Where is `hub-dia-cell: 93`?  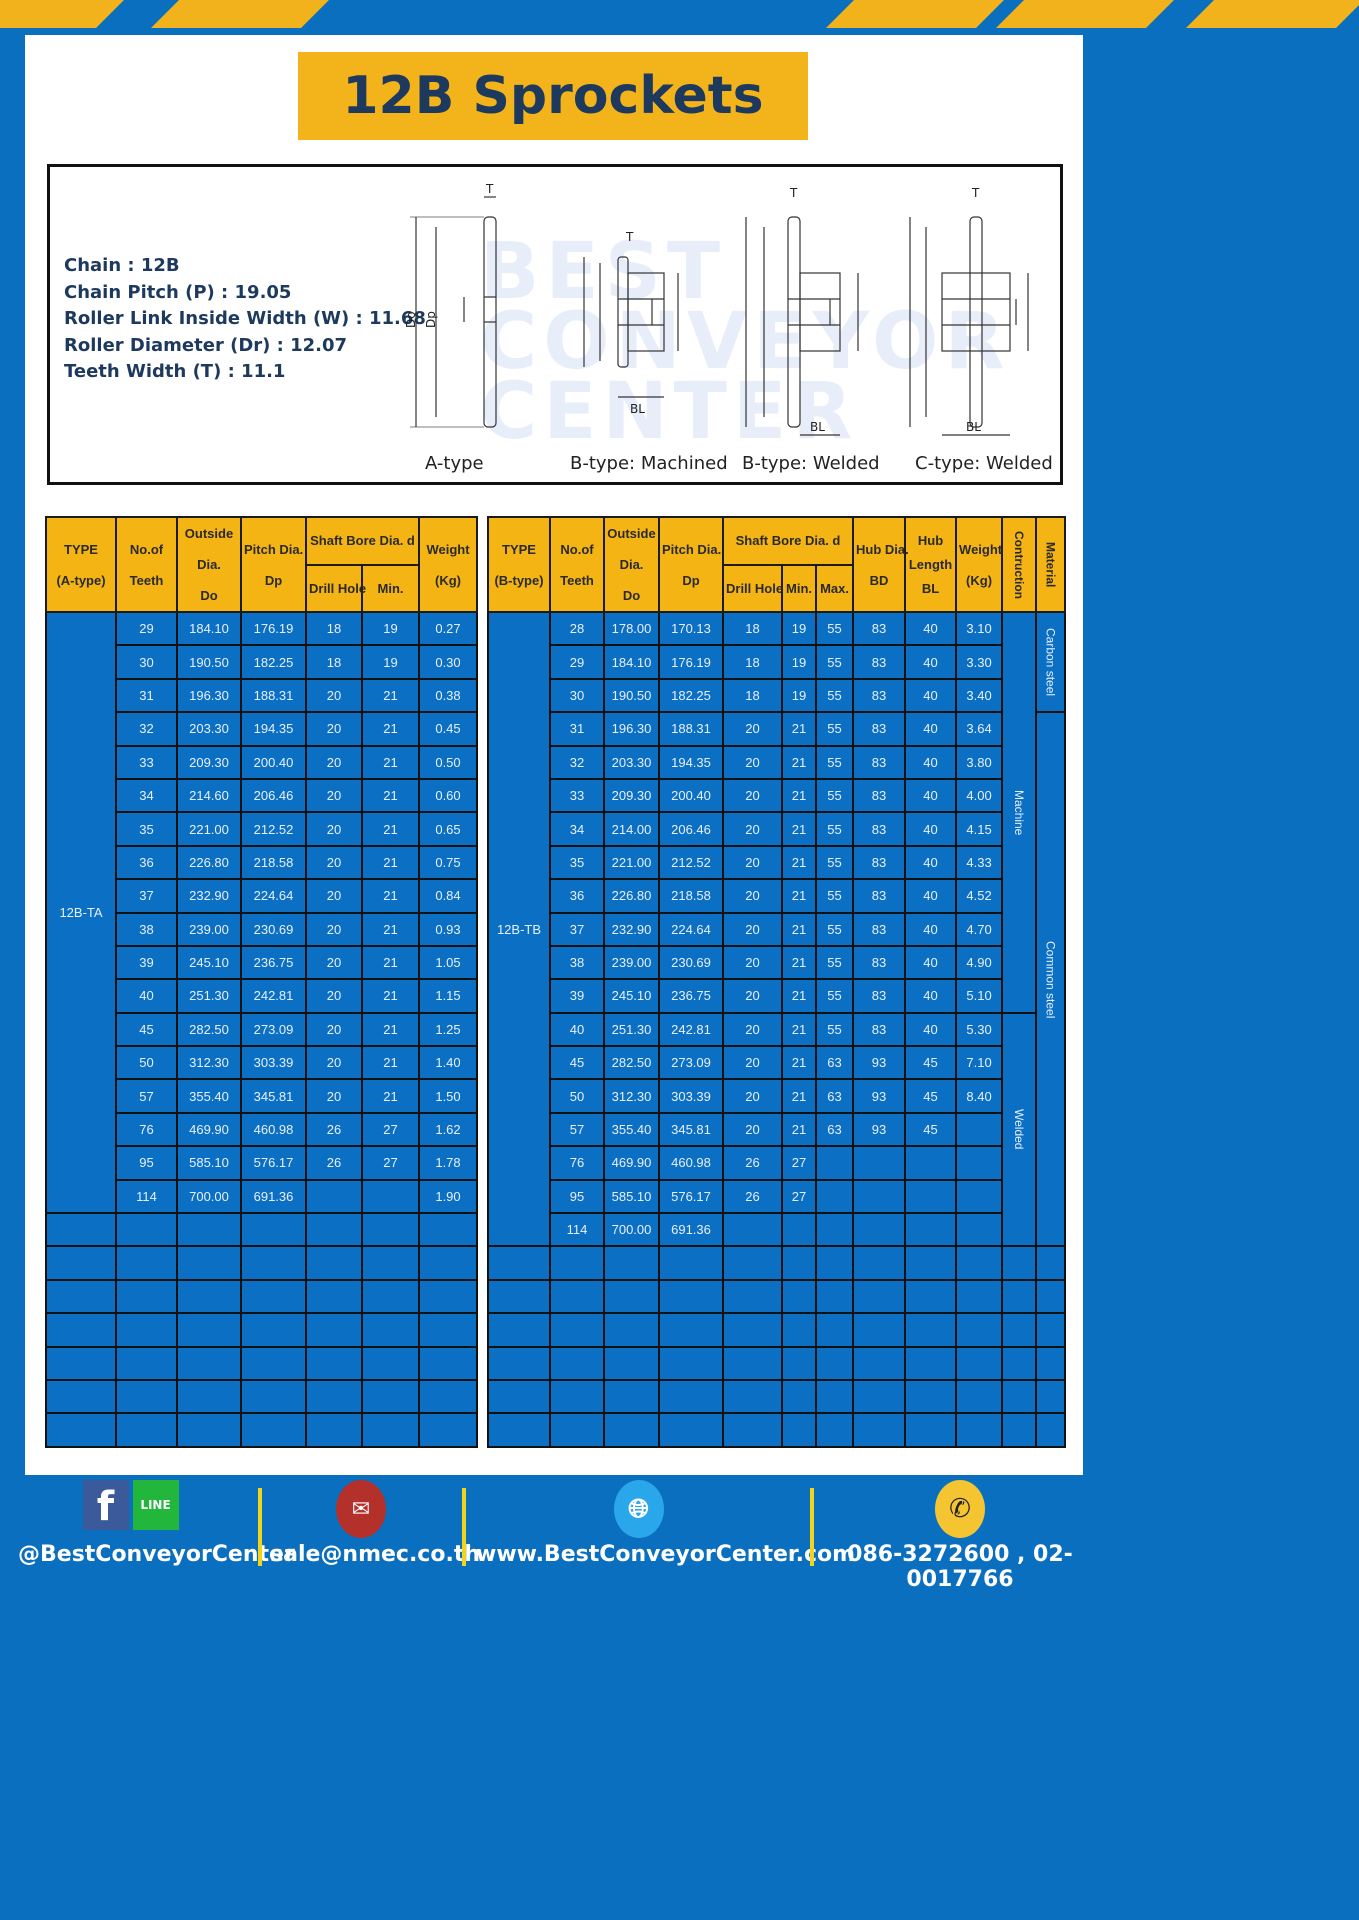 hub-dia-cell: 93 is located at coordinates (879, 1096).